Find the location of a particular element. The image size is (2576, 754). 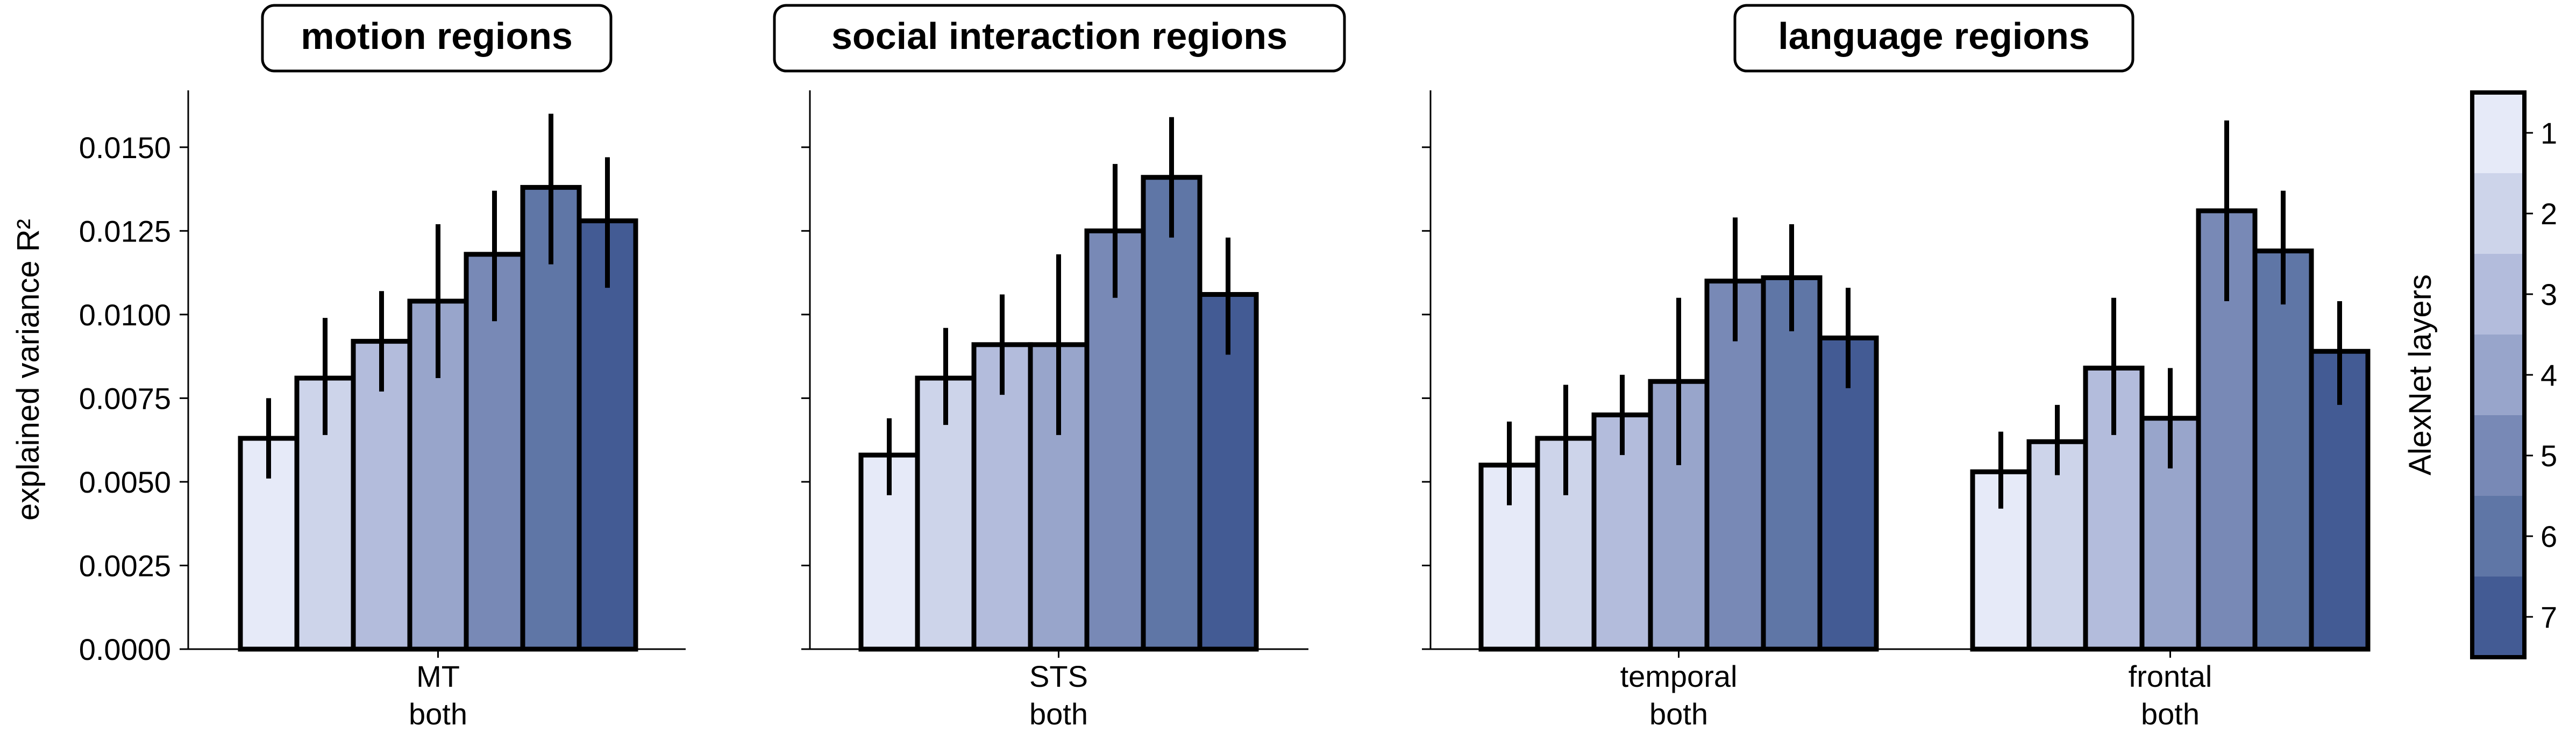

colorbar-label: AlexNet layers is located at coordinates (2420, 374).